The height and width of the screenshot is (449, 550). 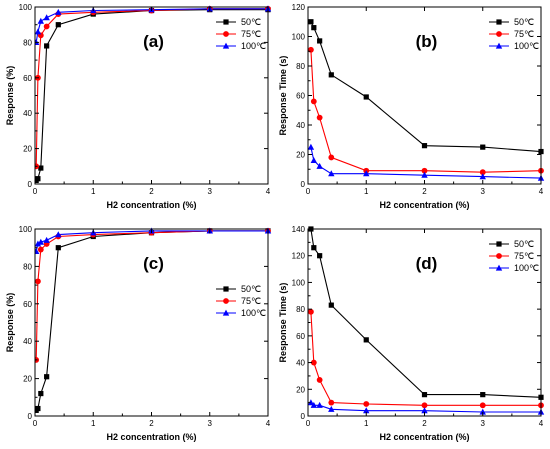 I want to click on x-axis-title: H2 concentration (%), so click(x=424, y=437).